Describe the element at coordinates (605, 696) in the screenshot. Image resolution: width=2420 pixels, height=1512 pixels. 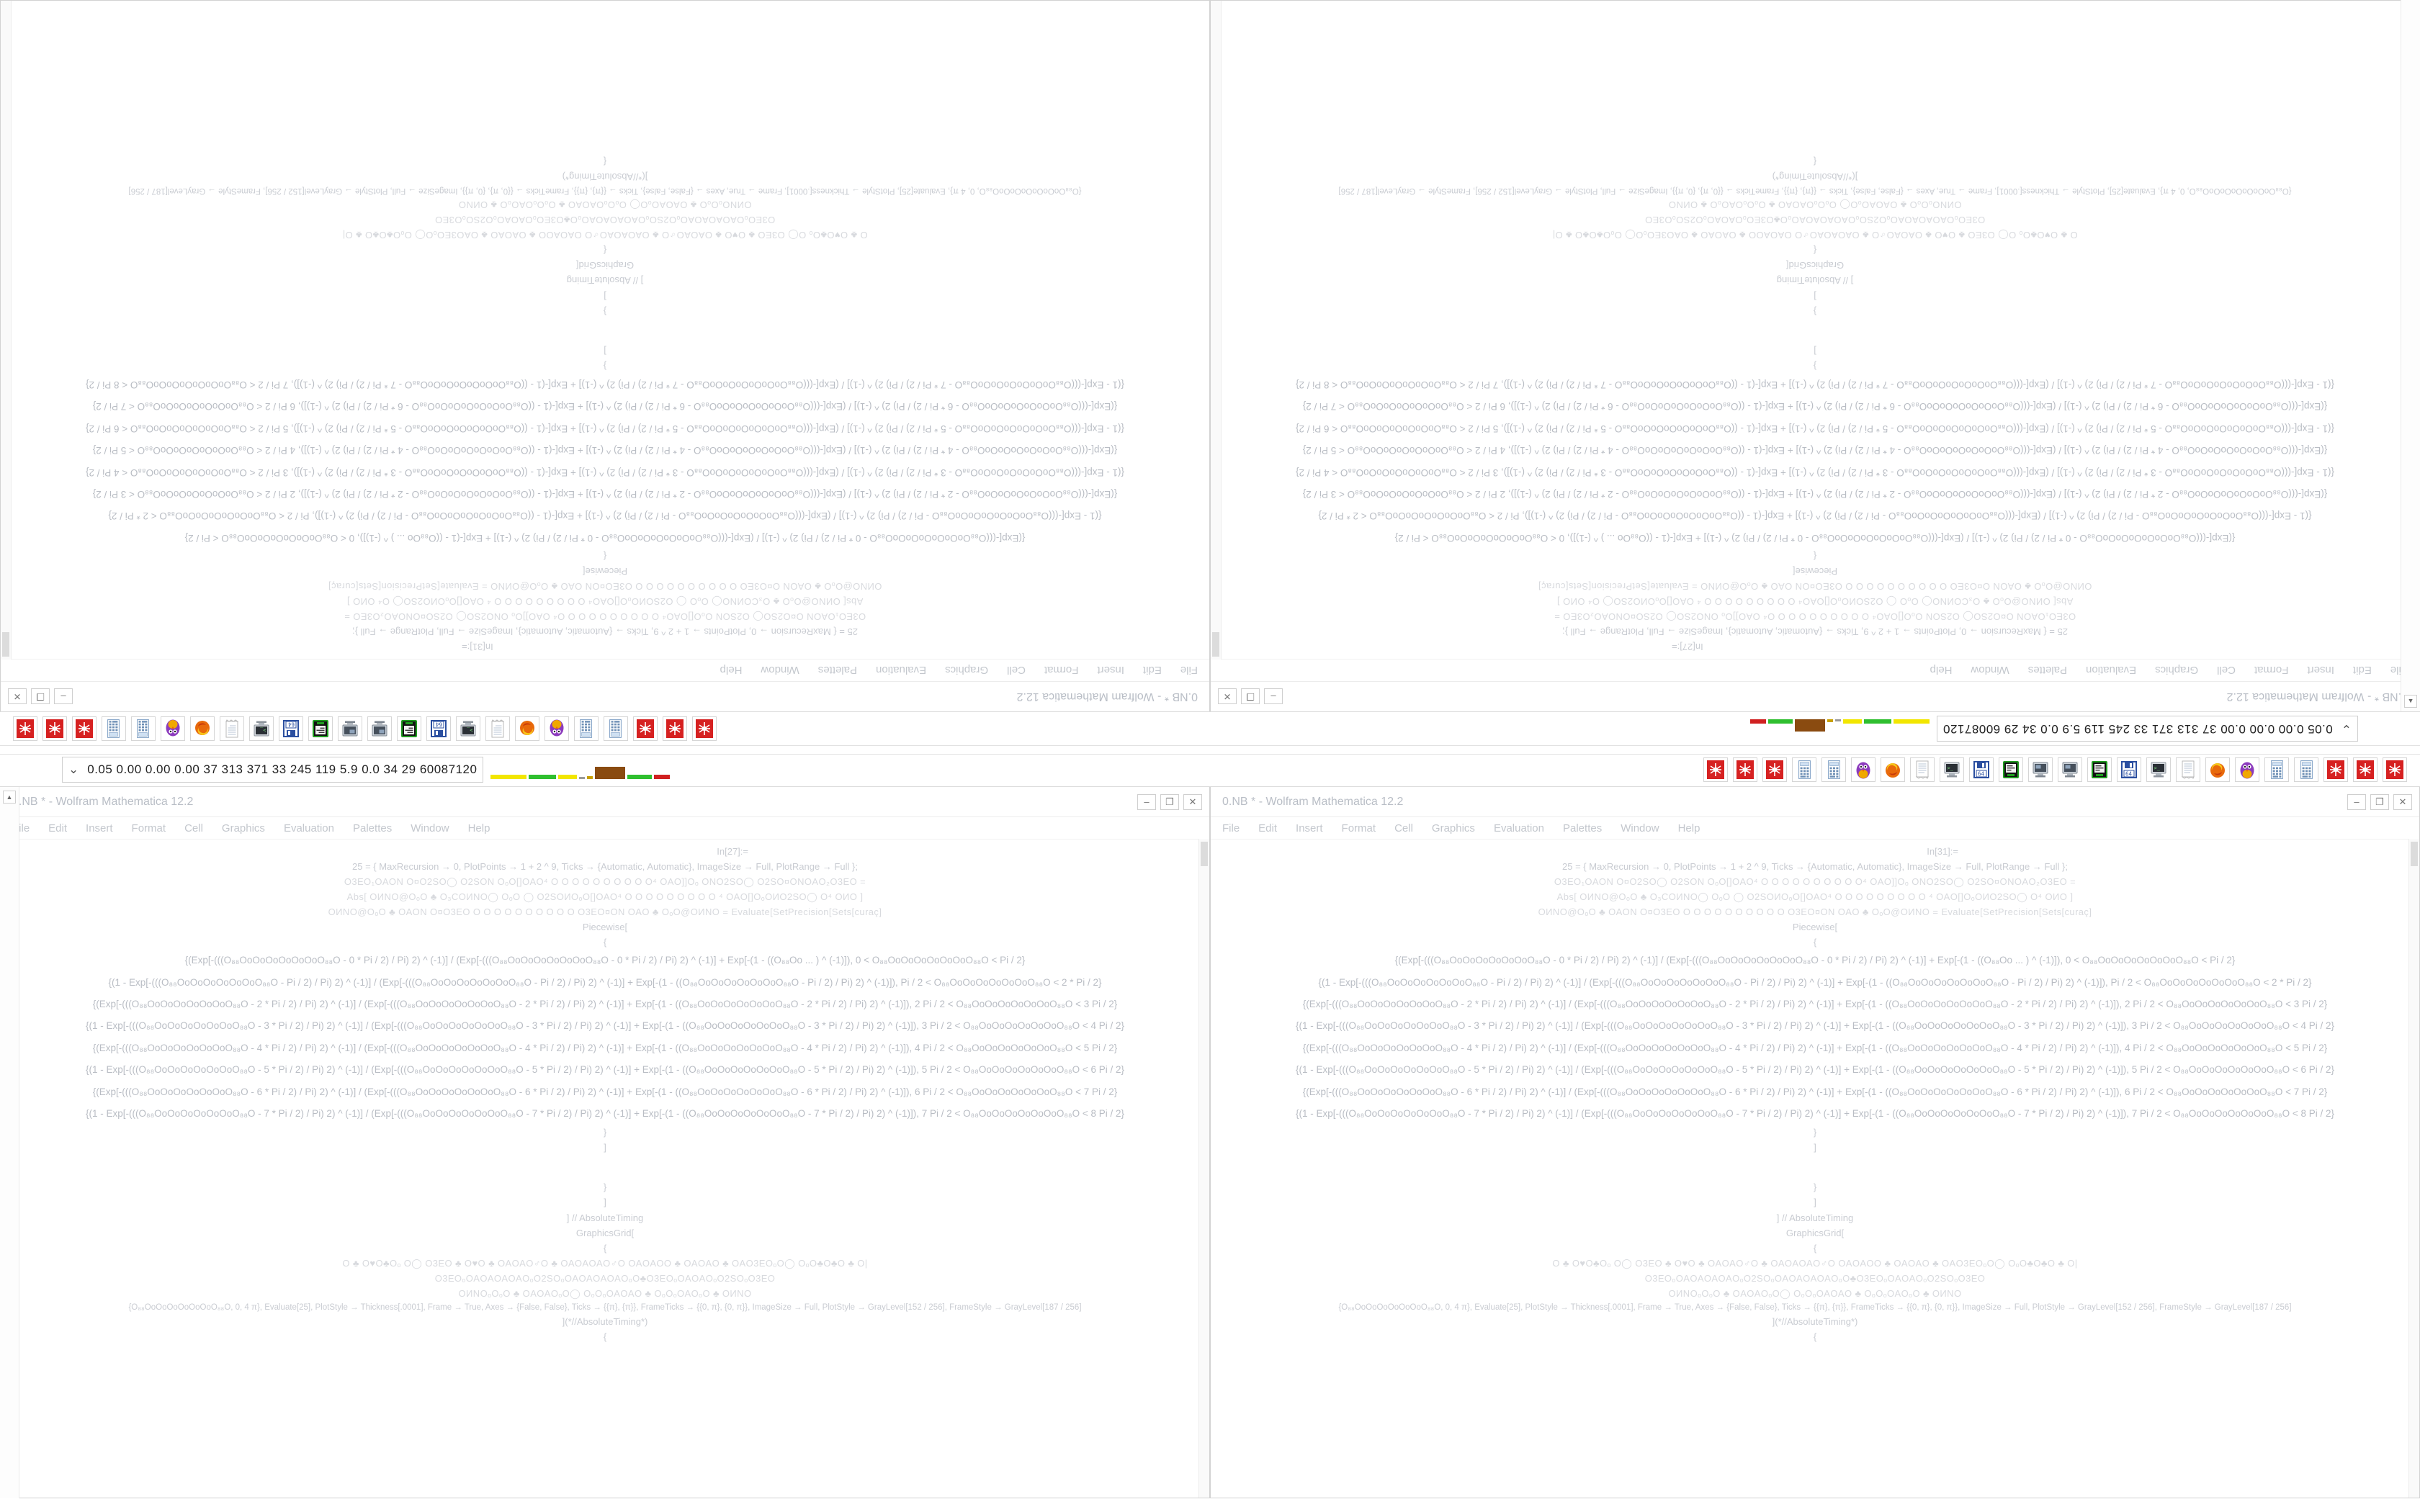
I see `titlebar-right-mirror: 0.NB * - Wolfram Mathematica 12.2 – ❐ ✕` at that location.